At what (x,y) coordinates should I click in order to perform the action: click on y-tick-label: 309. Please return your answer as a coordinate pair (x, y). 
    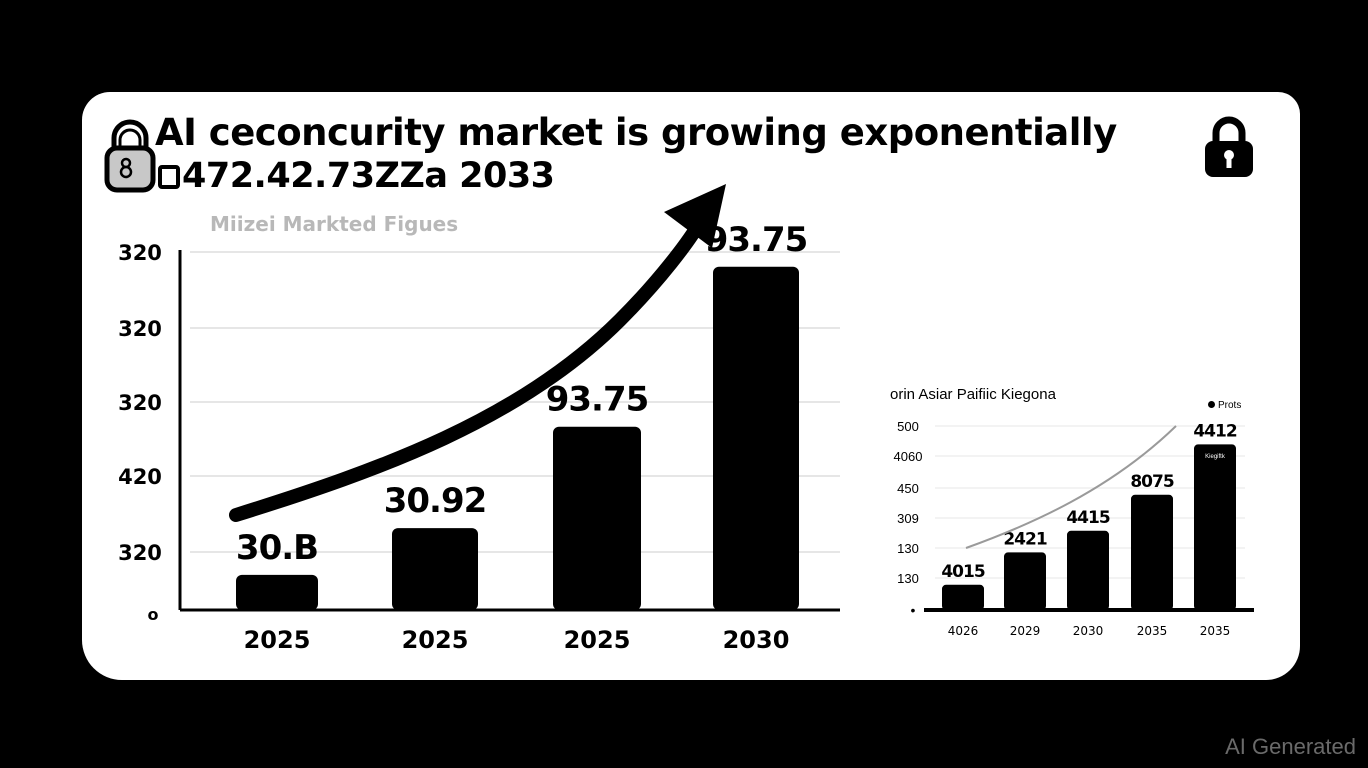
    Looking at the image, I should click on (908, 518).